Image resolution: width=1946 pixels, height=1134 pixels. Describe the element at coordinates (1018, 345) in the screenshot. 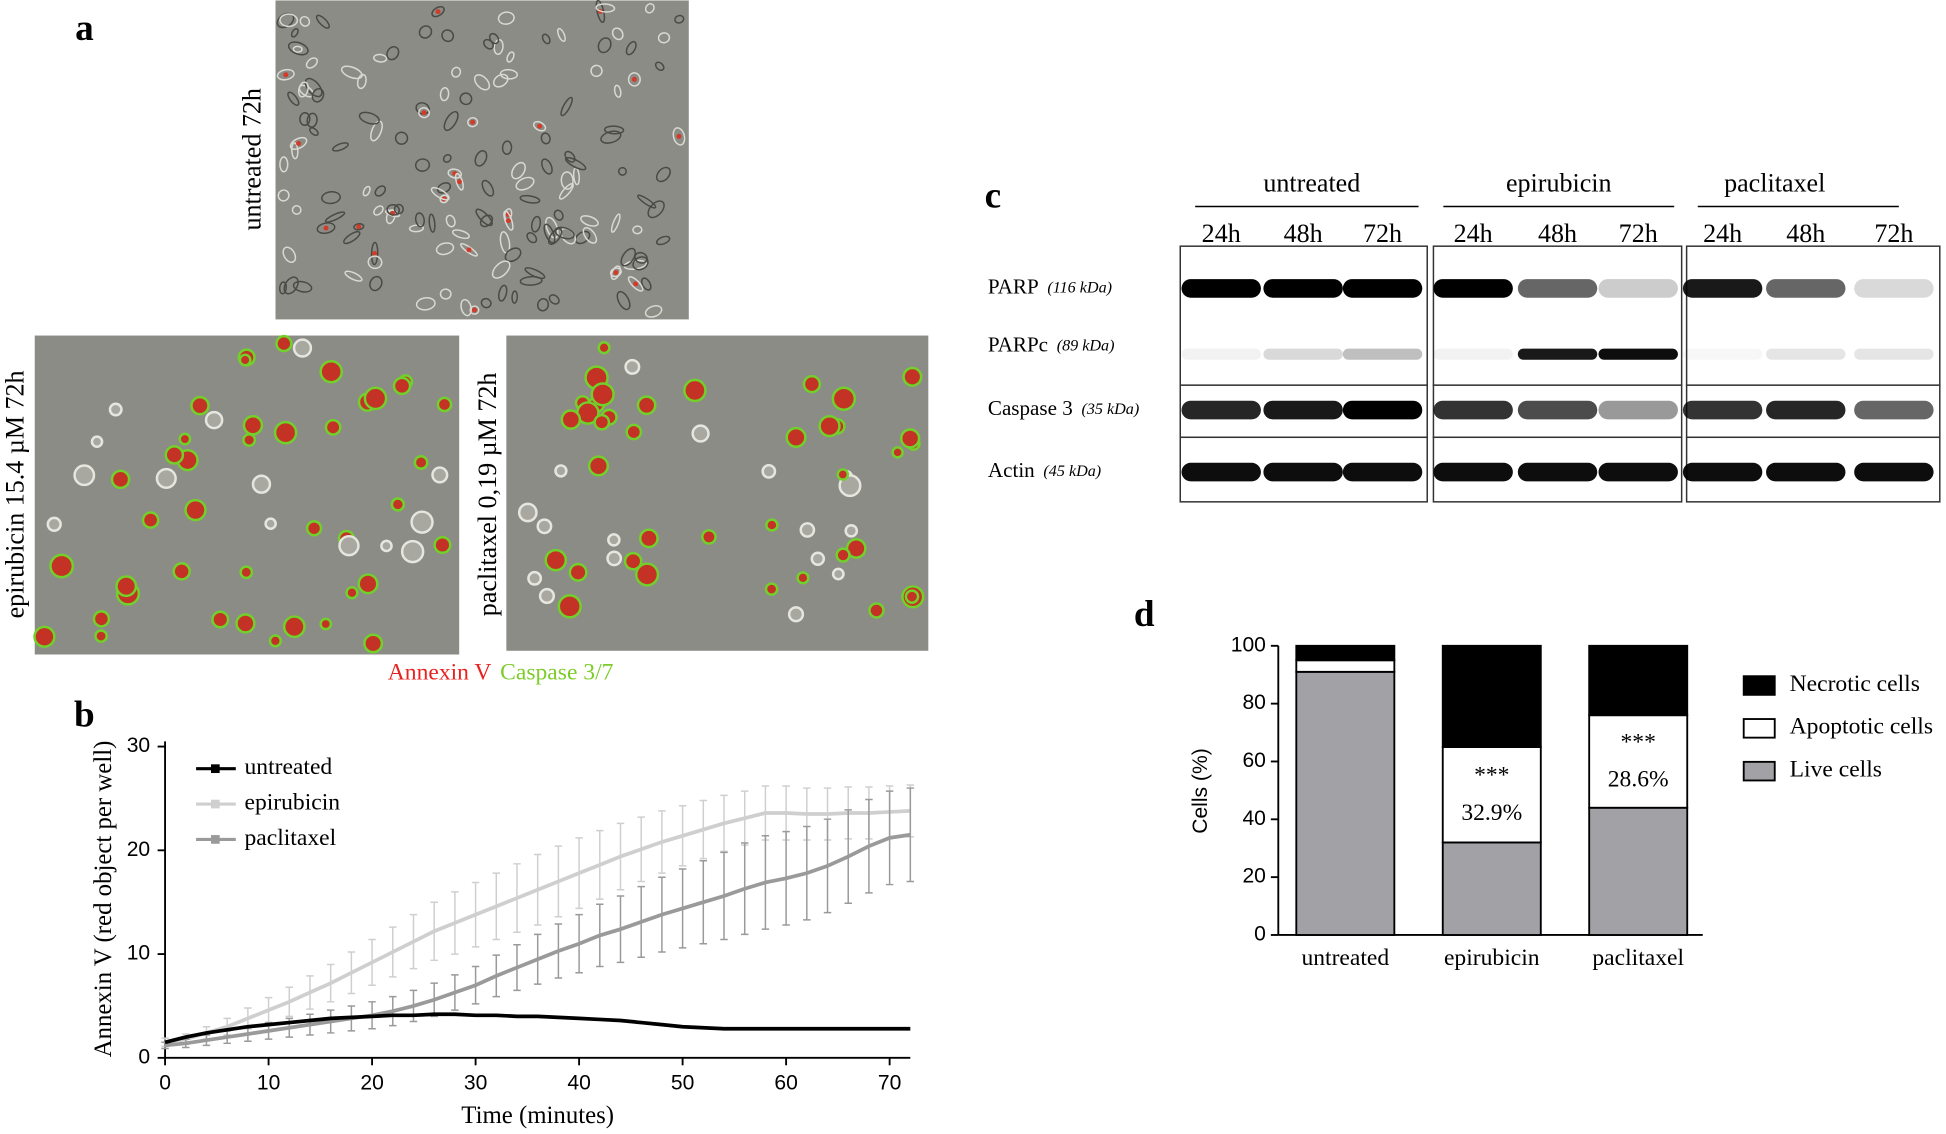

I see `protein-name: PARPc` at that location.